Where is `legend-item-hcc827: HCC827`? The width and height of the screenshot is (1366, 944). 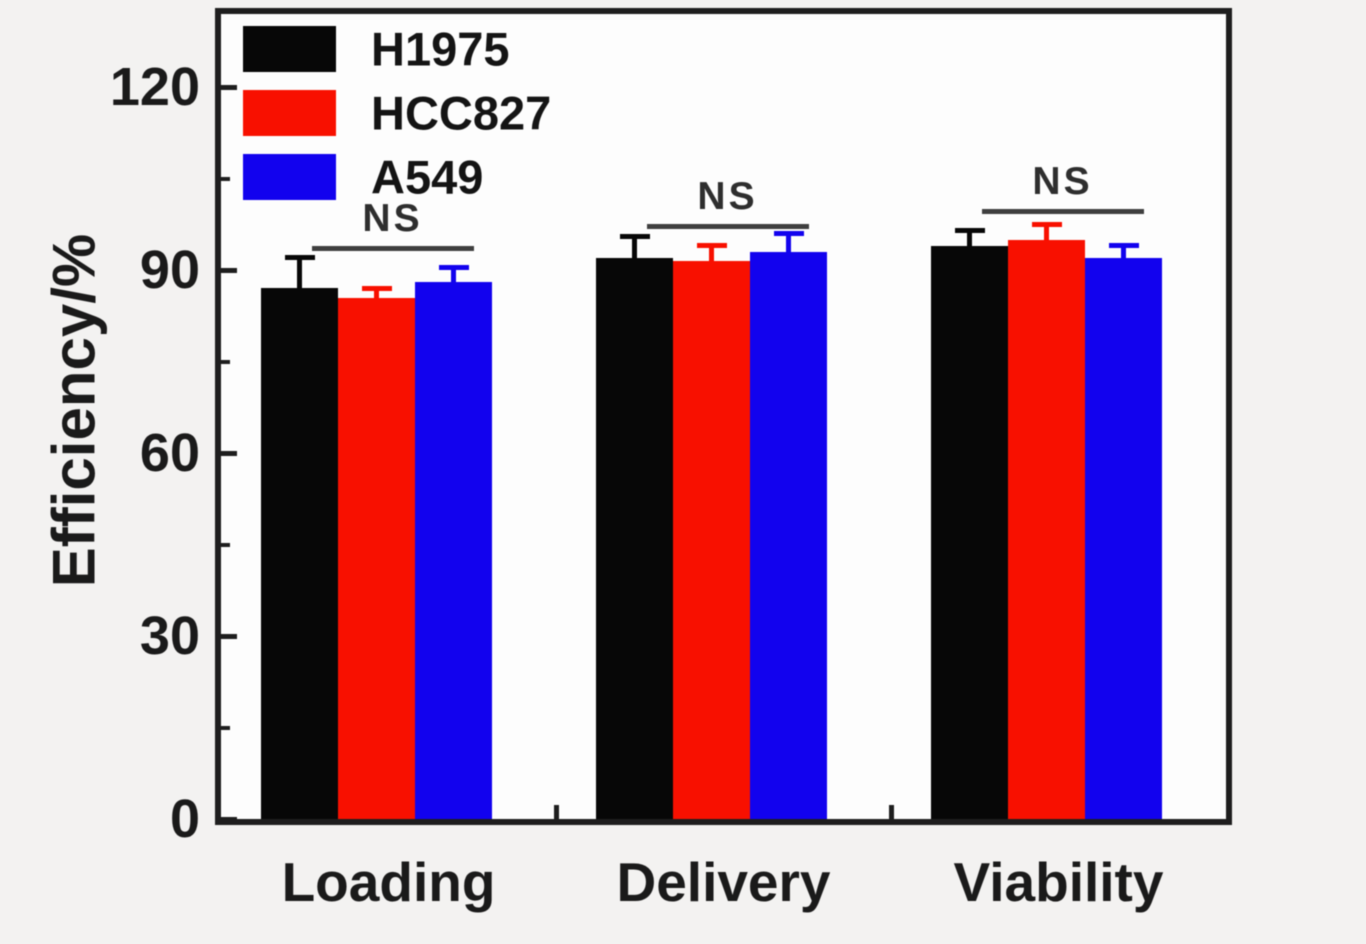
legend-item-hcc827: HCC827 is located at coordinates (403, 113).